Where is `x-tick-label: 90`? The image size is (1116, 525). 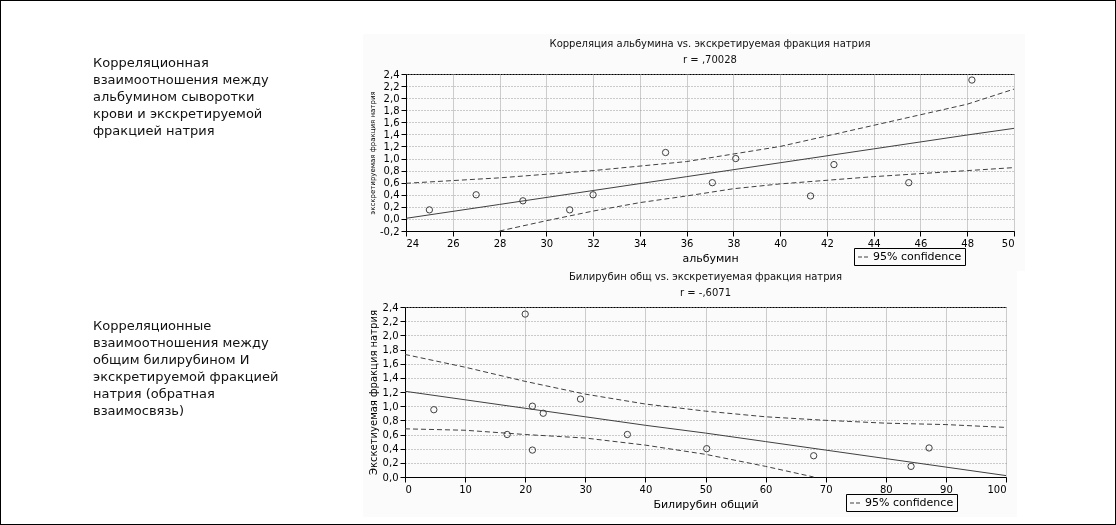 x-tick-label: 90 is located at coordinates (946, 489).